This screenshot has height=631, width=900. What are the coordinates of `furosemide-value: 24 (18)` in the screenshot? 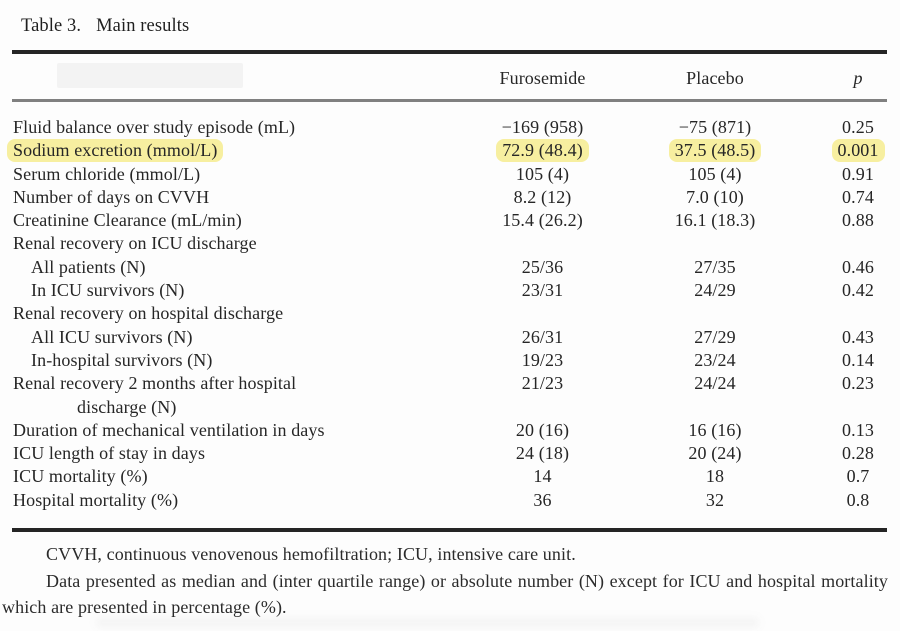 It's located at (542, 453).